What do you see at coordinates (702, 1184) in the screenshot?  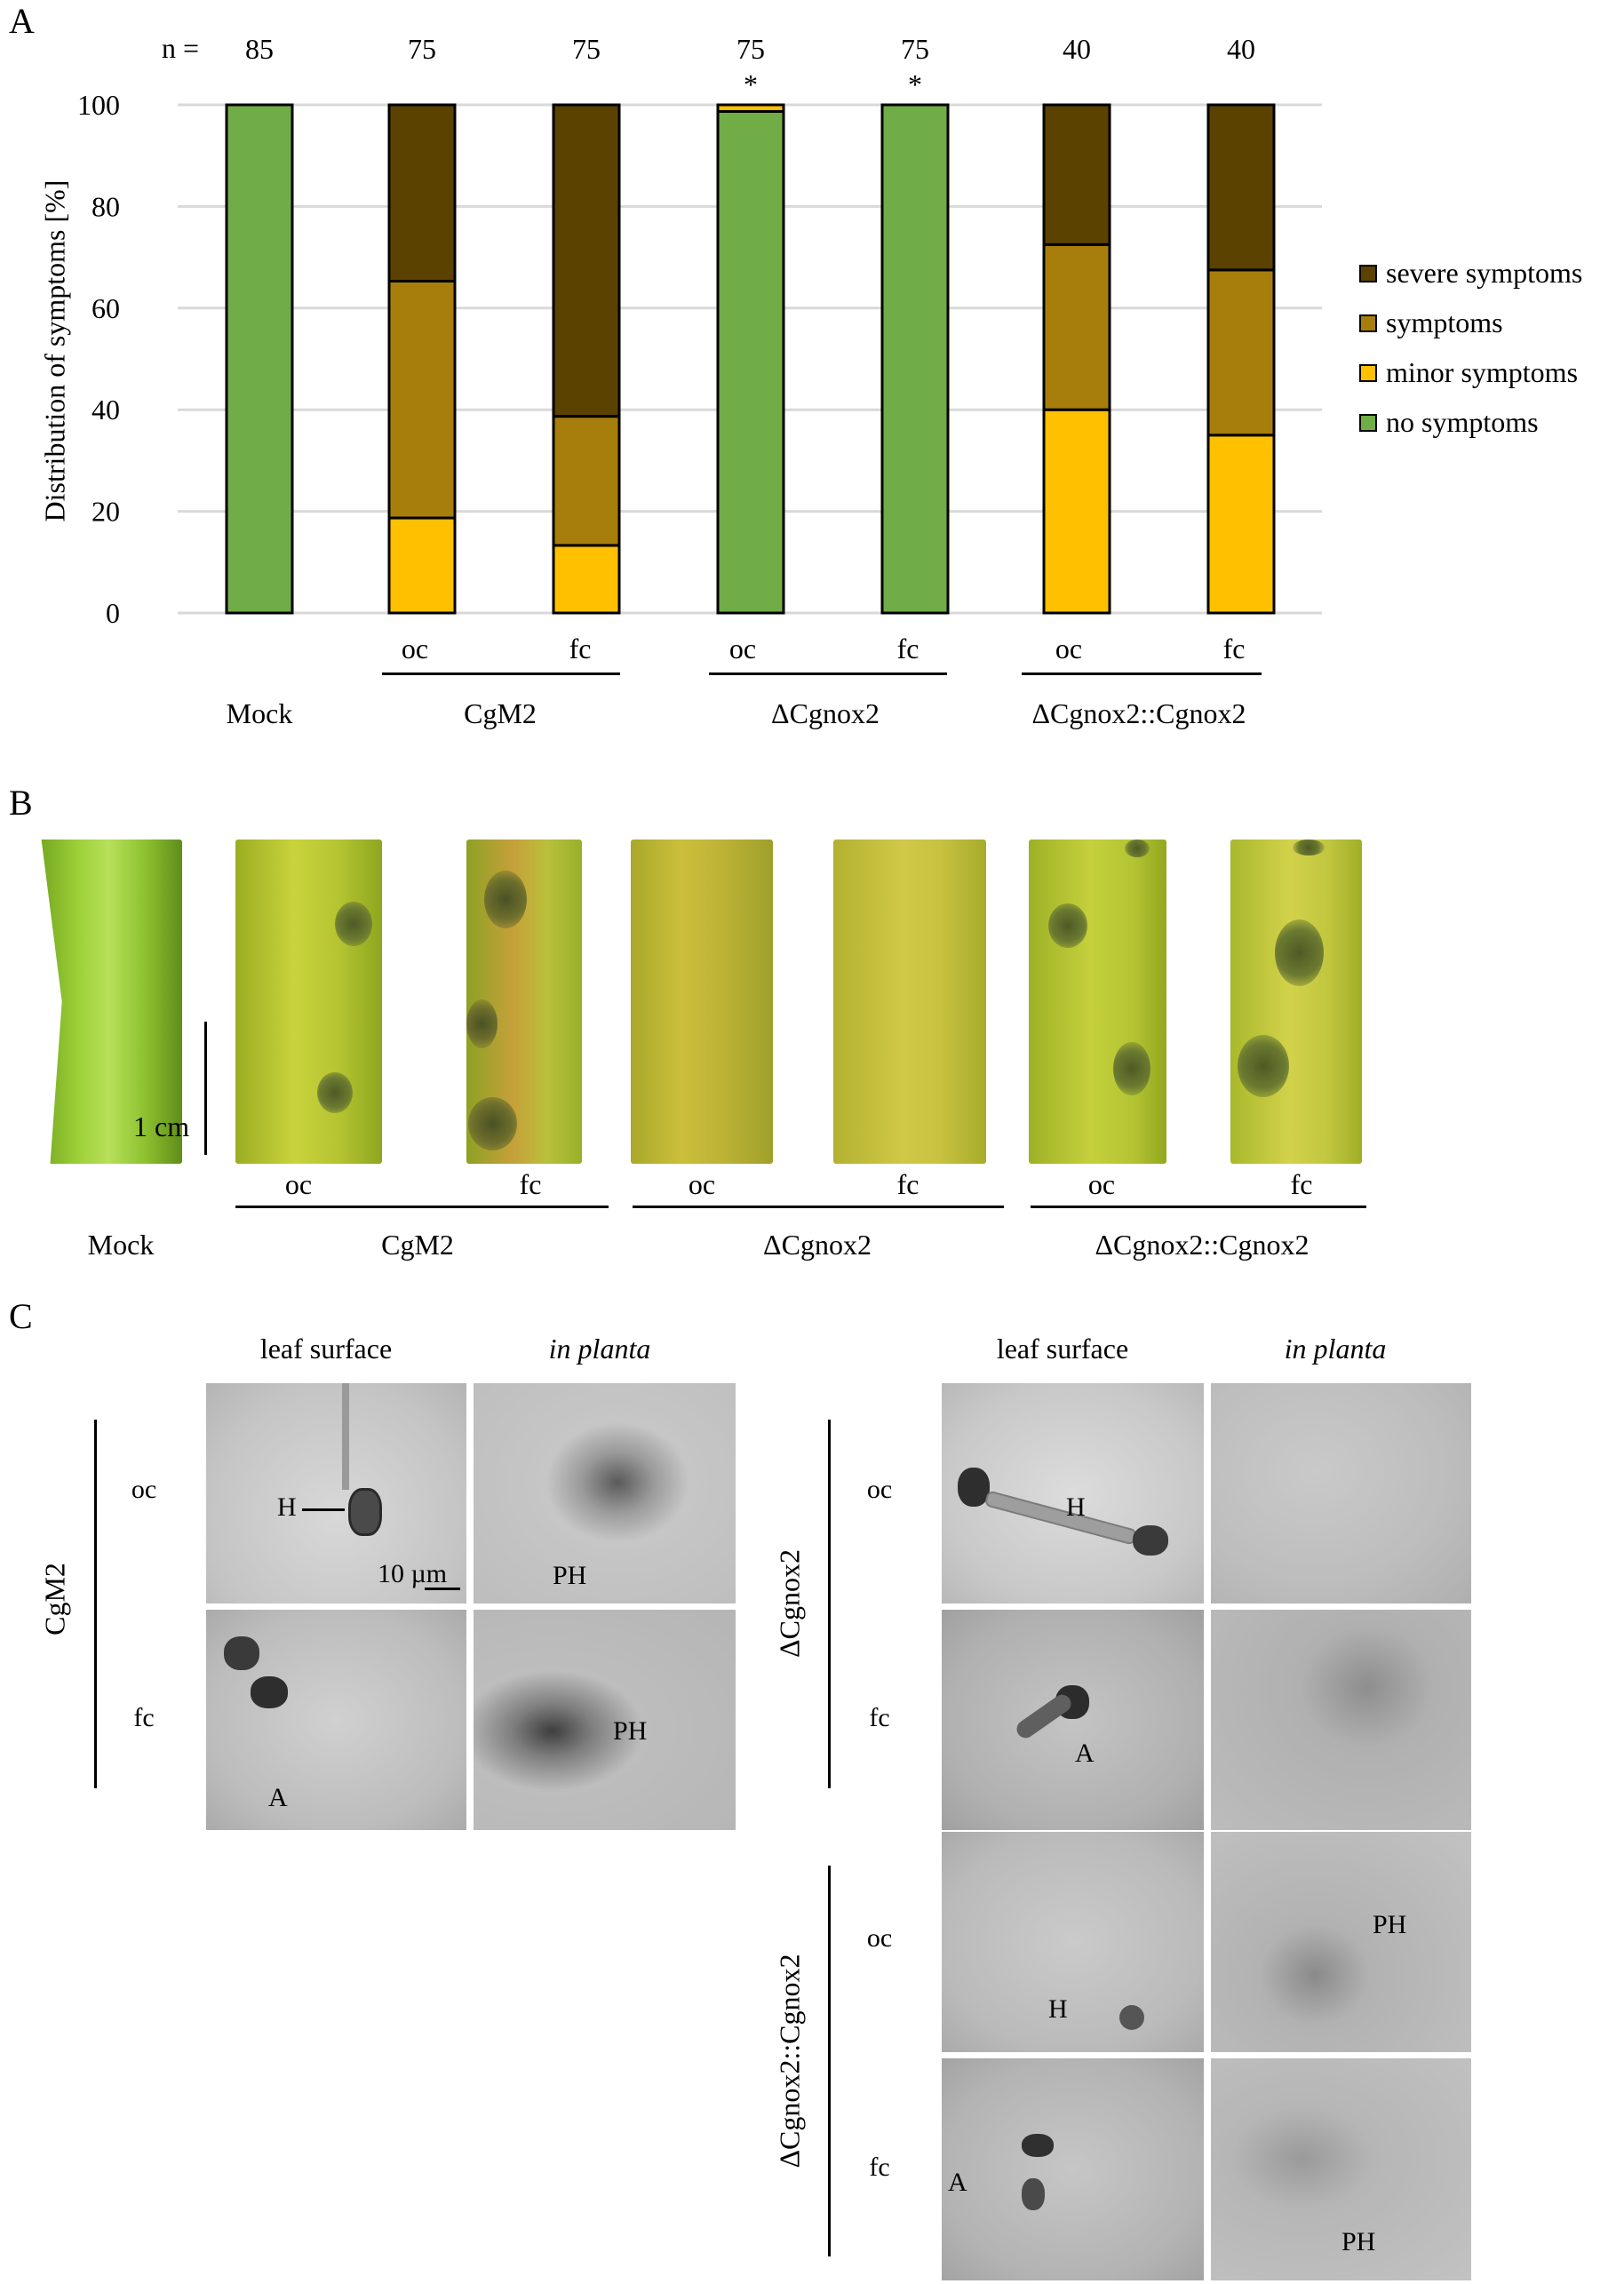 I see `leaf-sublabel-delta-oc: oc` at bounding box center [702, 1184].